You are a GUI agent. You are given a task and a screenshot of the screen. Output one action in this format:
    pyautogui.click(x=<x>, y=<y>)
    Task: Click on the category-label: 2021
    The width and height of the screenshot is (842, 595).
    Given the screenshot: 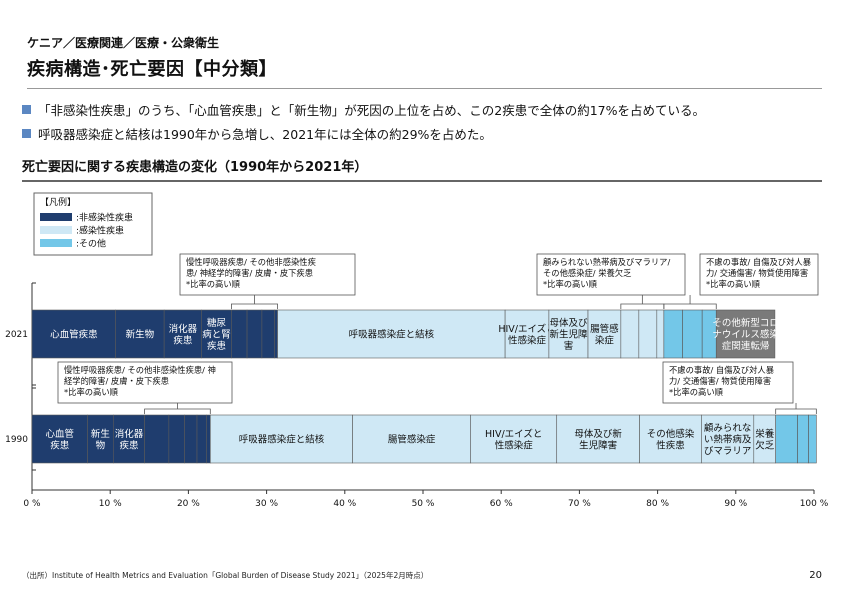 What is the action you would take?
    pyautogui.click(x=16, y=335)
    